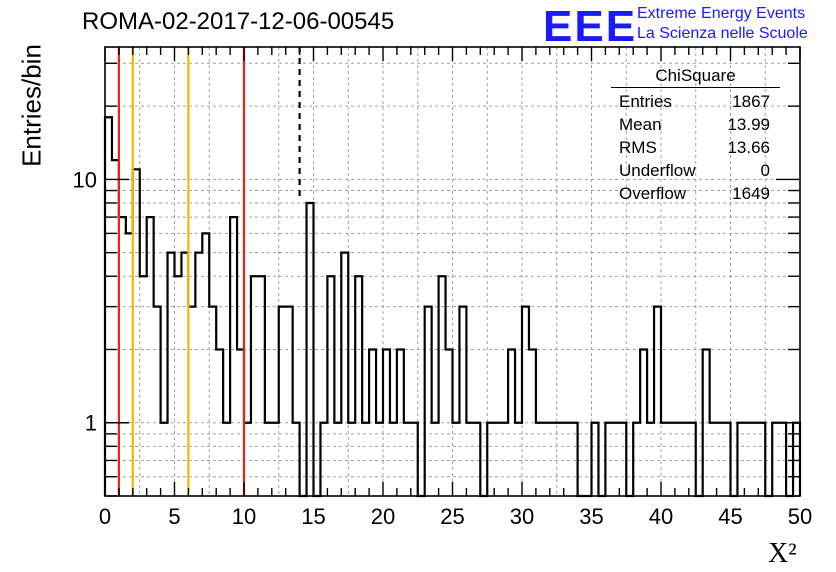 Image resolution: width=836 pixels, height=572 pixels. What do you see at coordinates (638, 147) in the screenshot?
I see `stats-label: RMS` at bounding box center [638, 147].